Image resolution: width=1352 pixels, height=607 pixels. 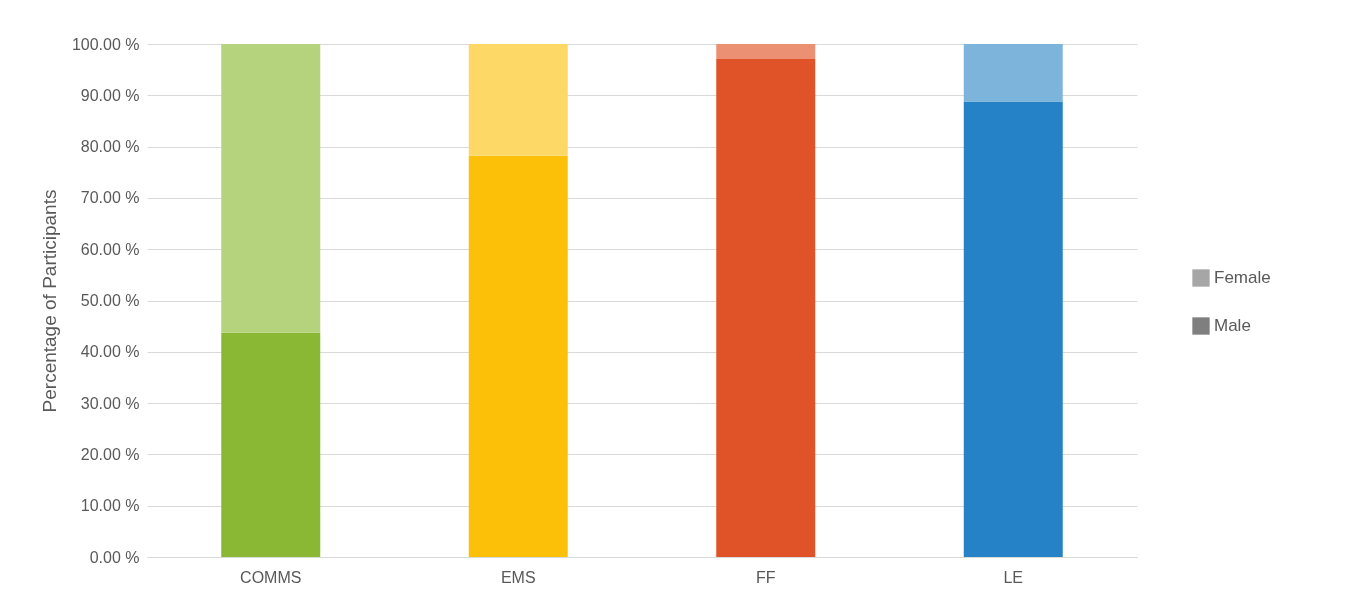 I want to click on y-axis-title: Percentage of Participants, so click(x=49, y=301).